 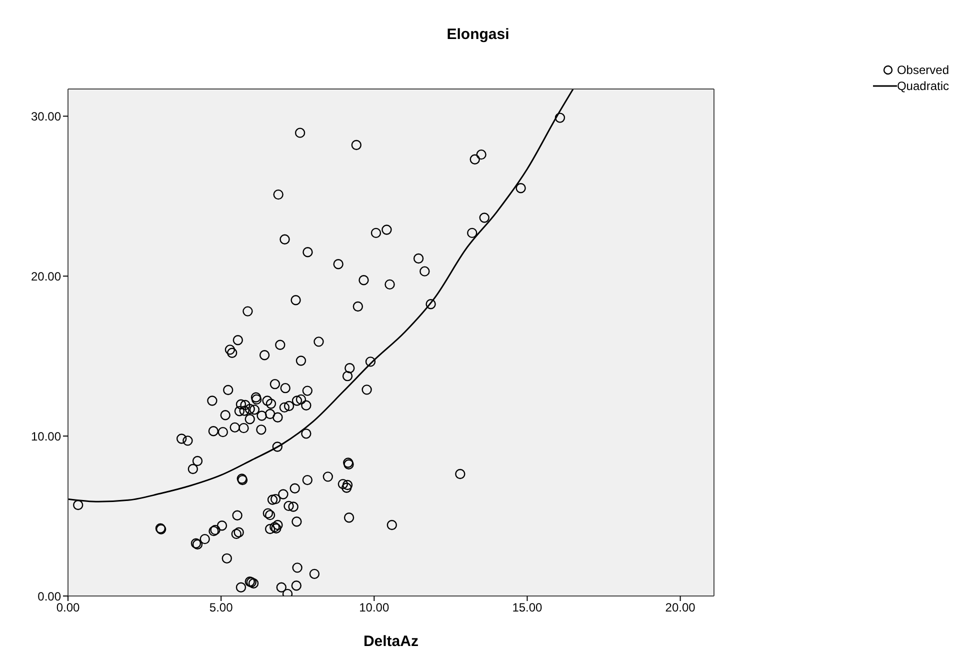 I want to click on x-tick-label: 15.00, so click(x=527, y=607).